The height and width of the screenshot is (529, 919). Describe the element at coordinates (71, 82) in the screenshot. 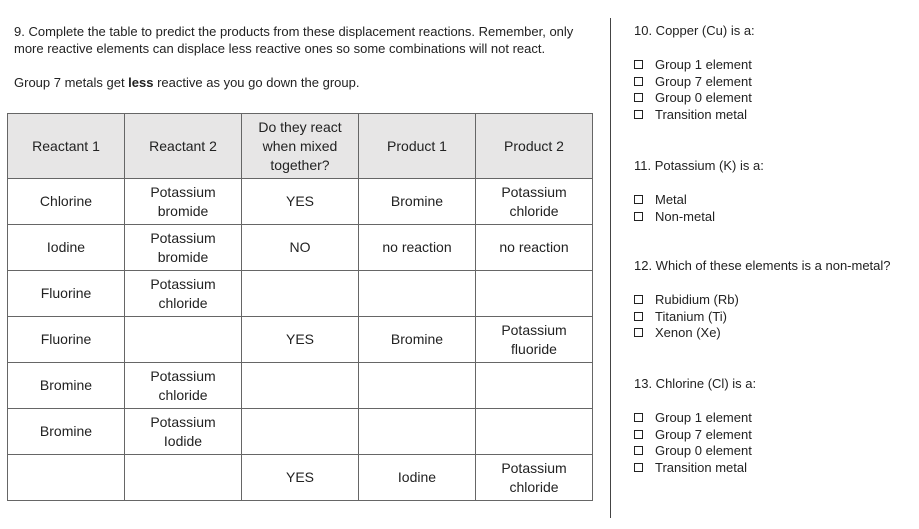

I see `note-text: Group 7 metals get` at that location.